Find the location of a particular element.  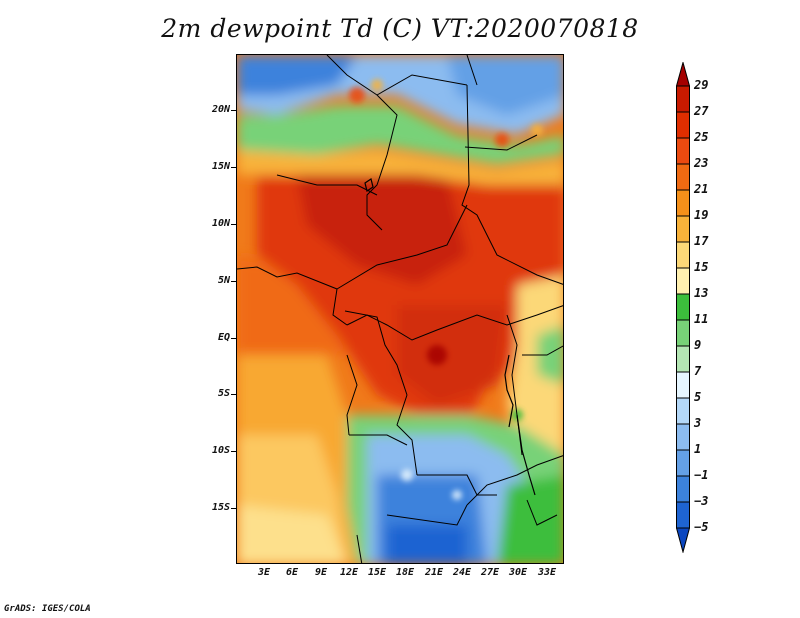

lat-label-10s: 10S is located at coordinates (220, 450).